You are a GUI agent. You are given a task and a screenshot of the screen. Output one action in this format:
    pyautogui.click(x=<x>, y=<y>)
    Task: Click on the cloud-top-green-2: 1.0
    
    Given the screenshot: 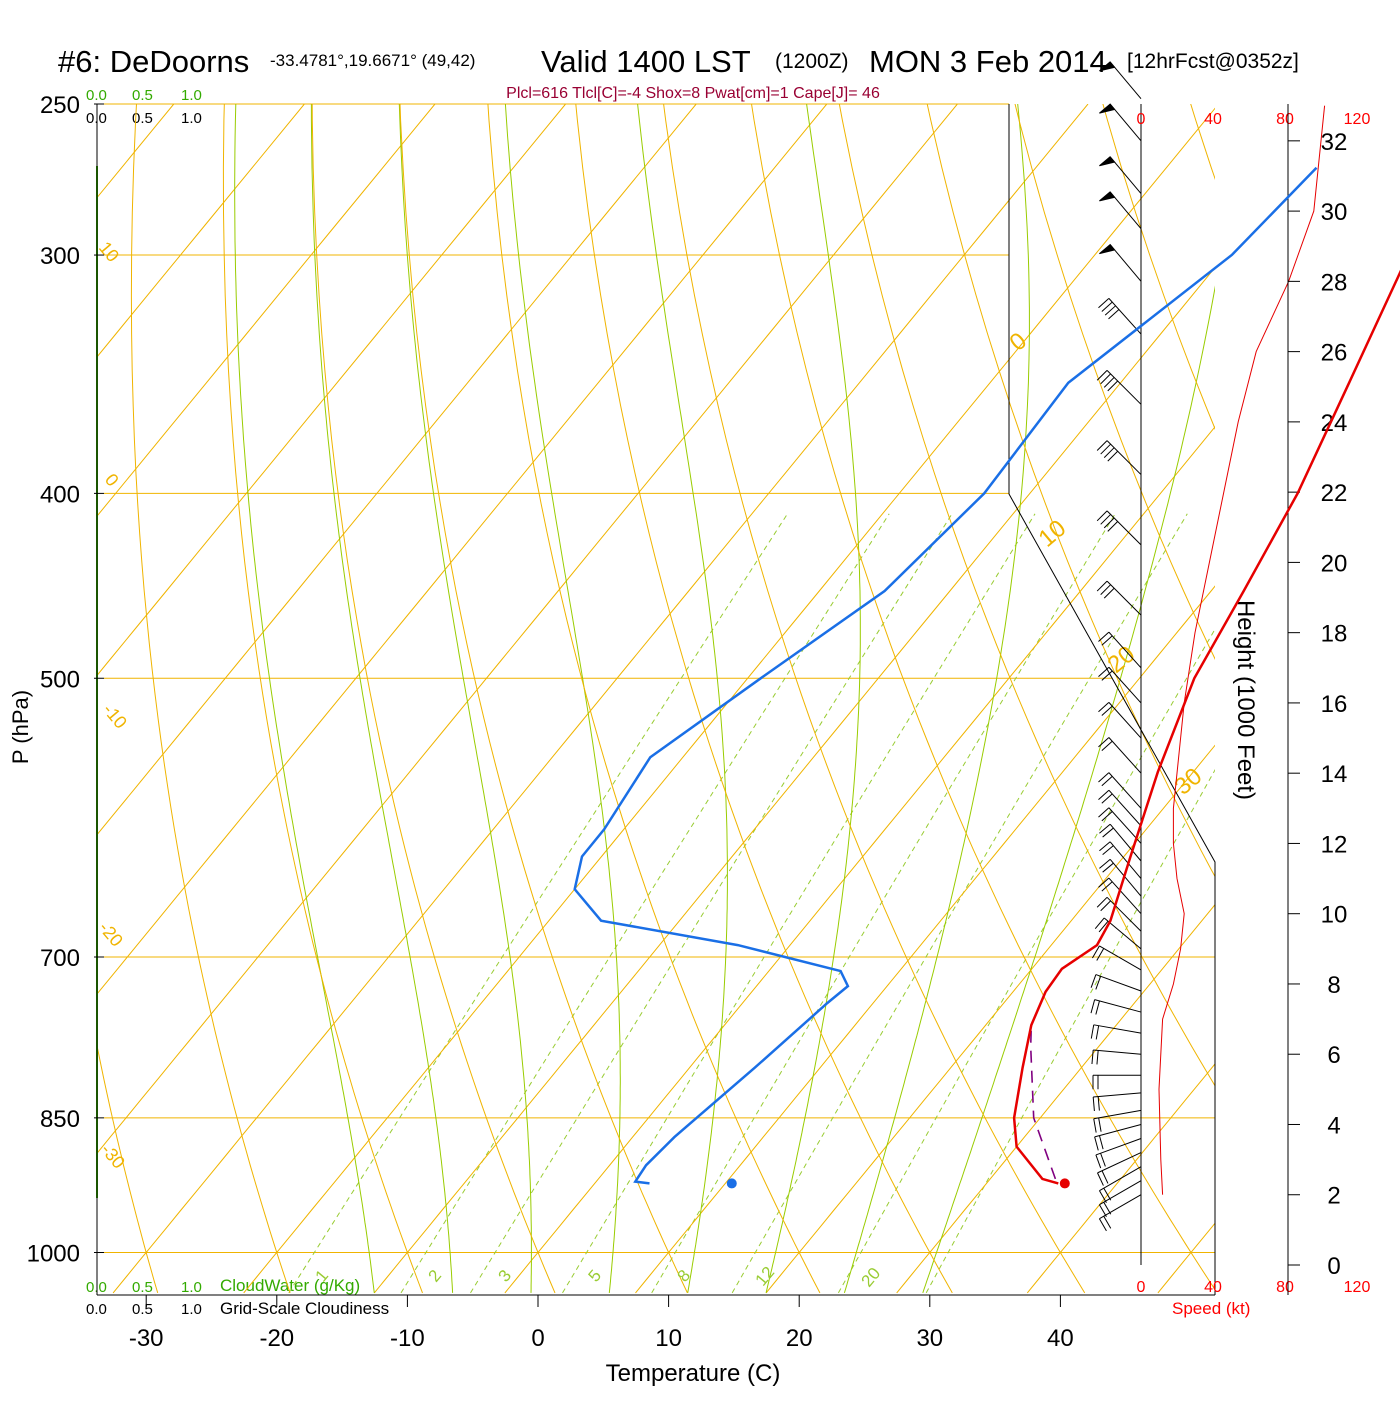 What is the action you would take?
    pyautogui.click(x=191, y=95)
    